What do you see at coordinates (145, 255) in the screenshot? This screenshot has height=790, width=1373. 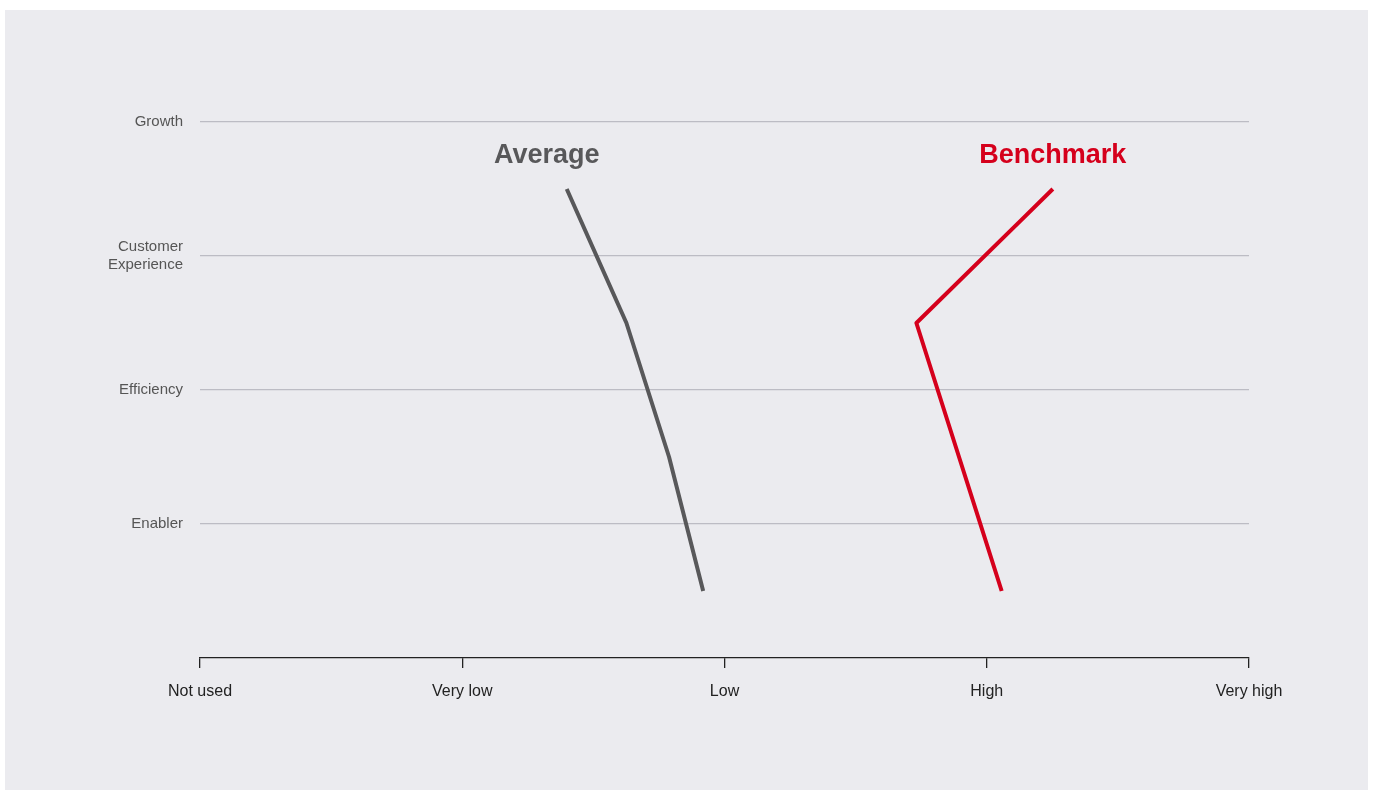 I see `y-tick-label: Customer Experience` at bounding box center [145, 255].